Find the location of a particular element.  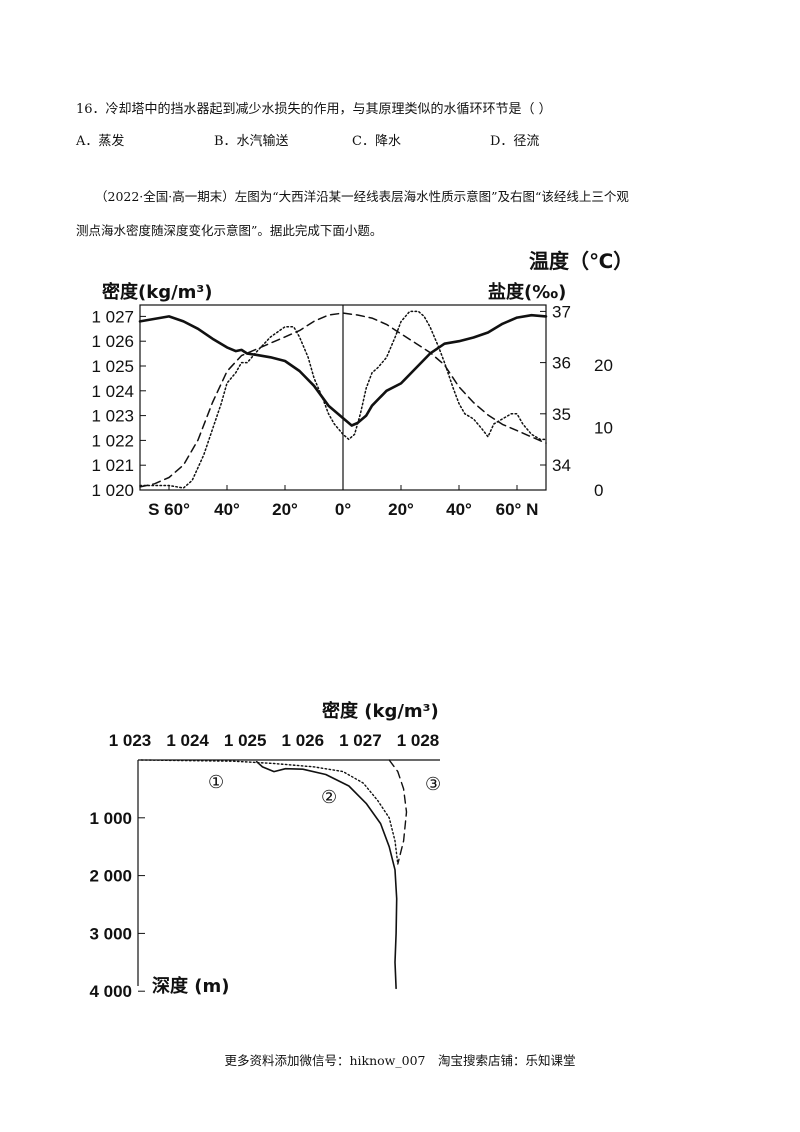

temperature-series-line is located at coordinates (343, 400).